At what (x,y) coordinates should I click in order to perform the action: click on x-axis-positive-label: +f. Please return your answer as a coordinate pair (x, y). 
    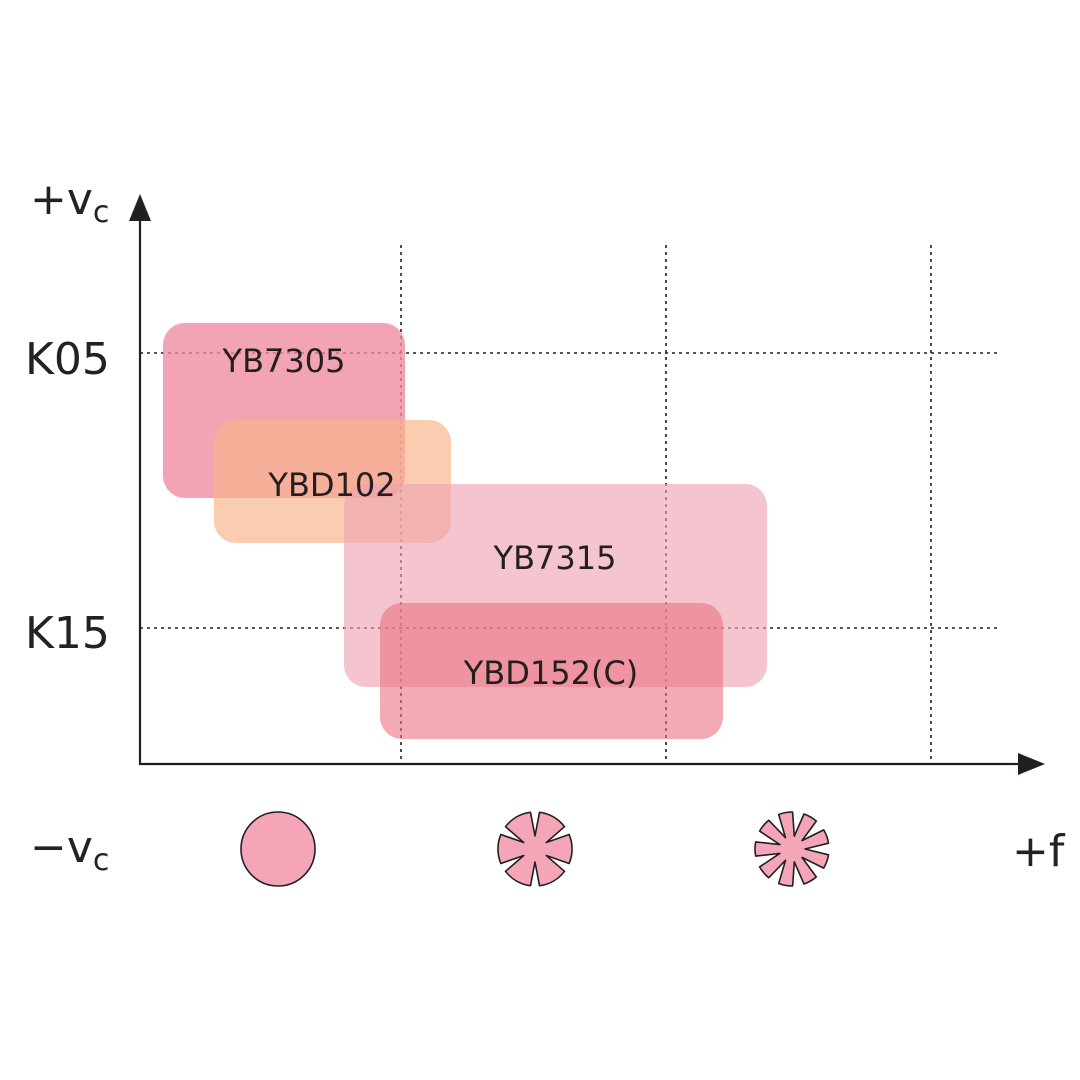
    Looking at the image, I should click on (1039, 851).